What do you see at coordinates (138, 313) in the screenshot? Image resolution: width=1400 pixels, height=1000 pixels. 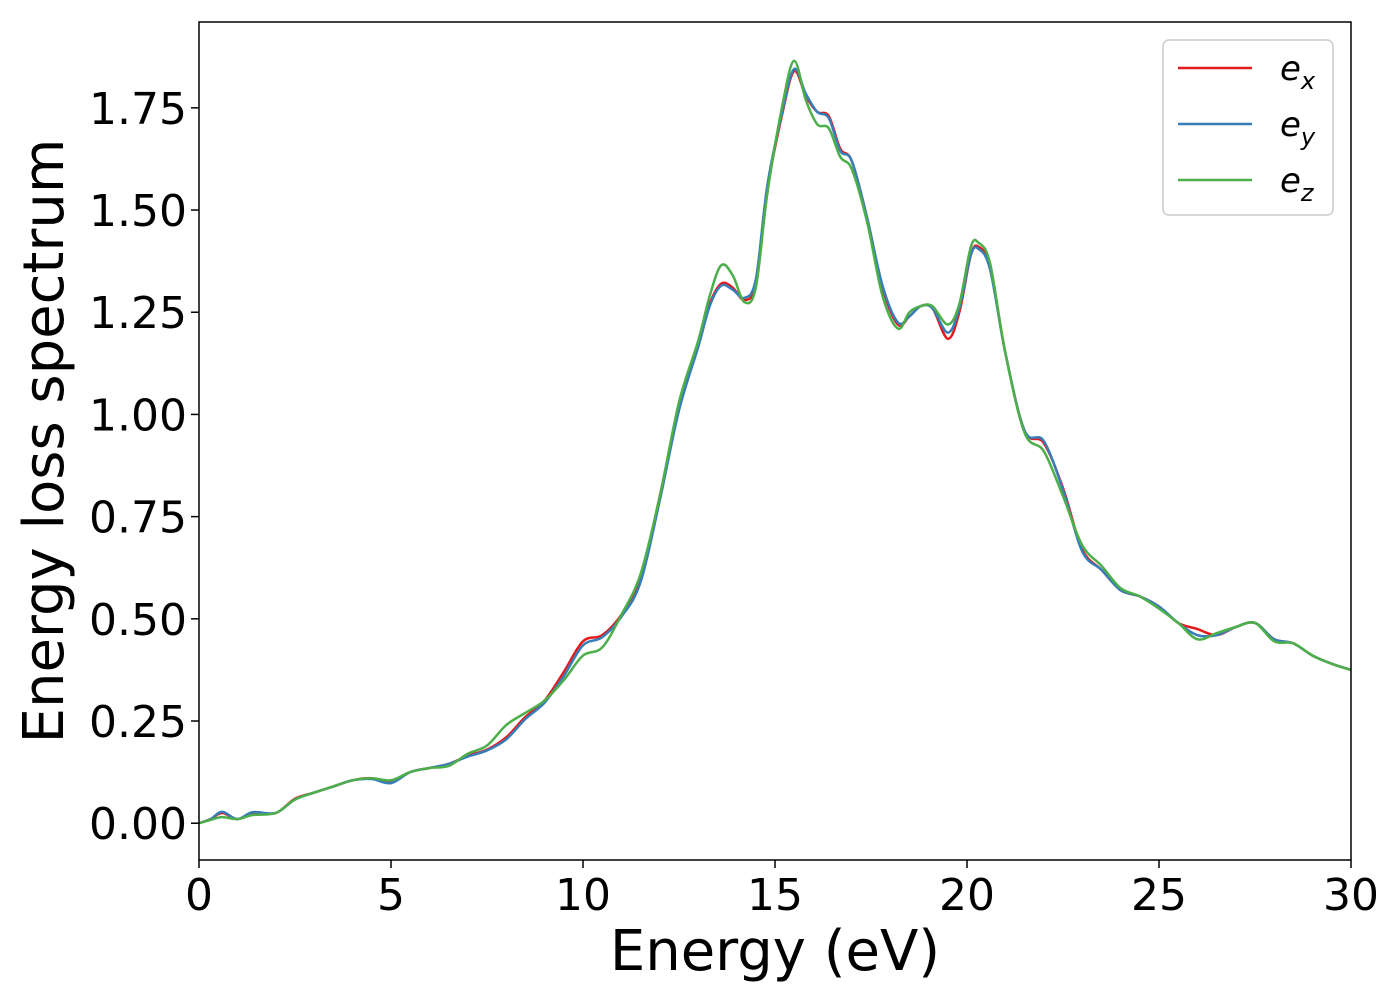 I see `y-tick-label: 1.25` at bounding box center [138, 313].